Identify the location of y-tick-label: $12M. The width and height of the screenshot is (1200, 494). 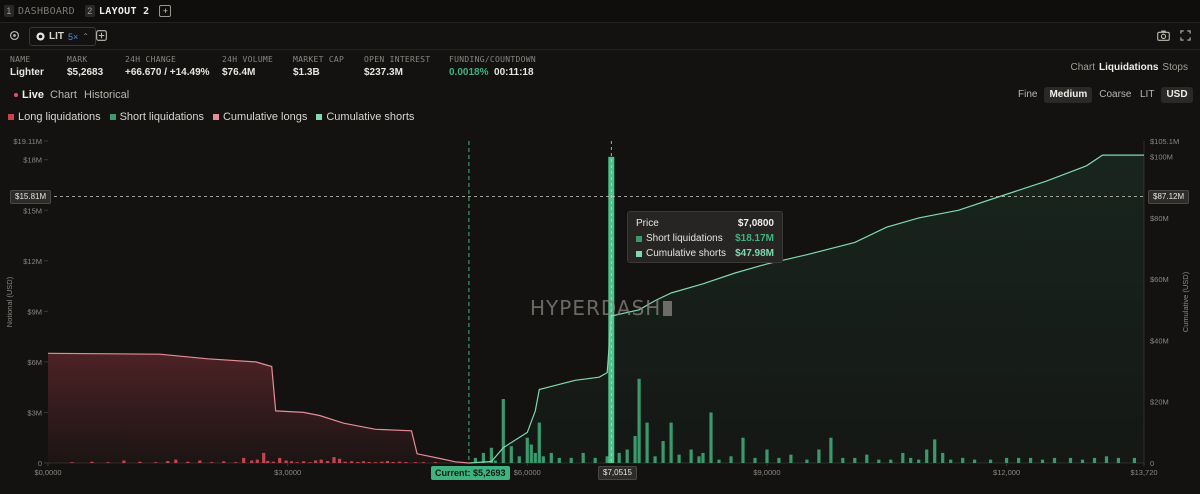
(32, 261).